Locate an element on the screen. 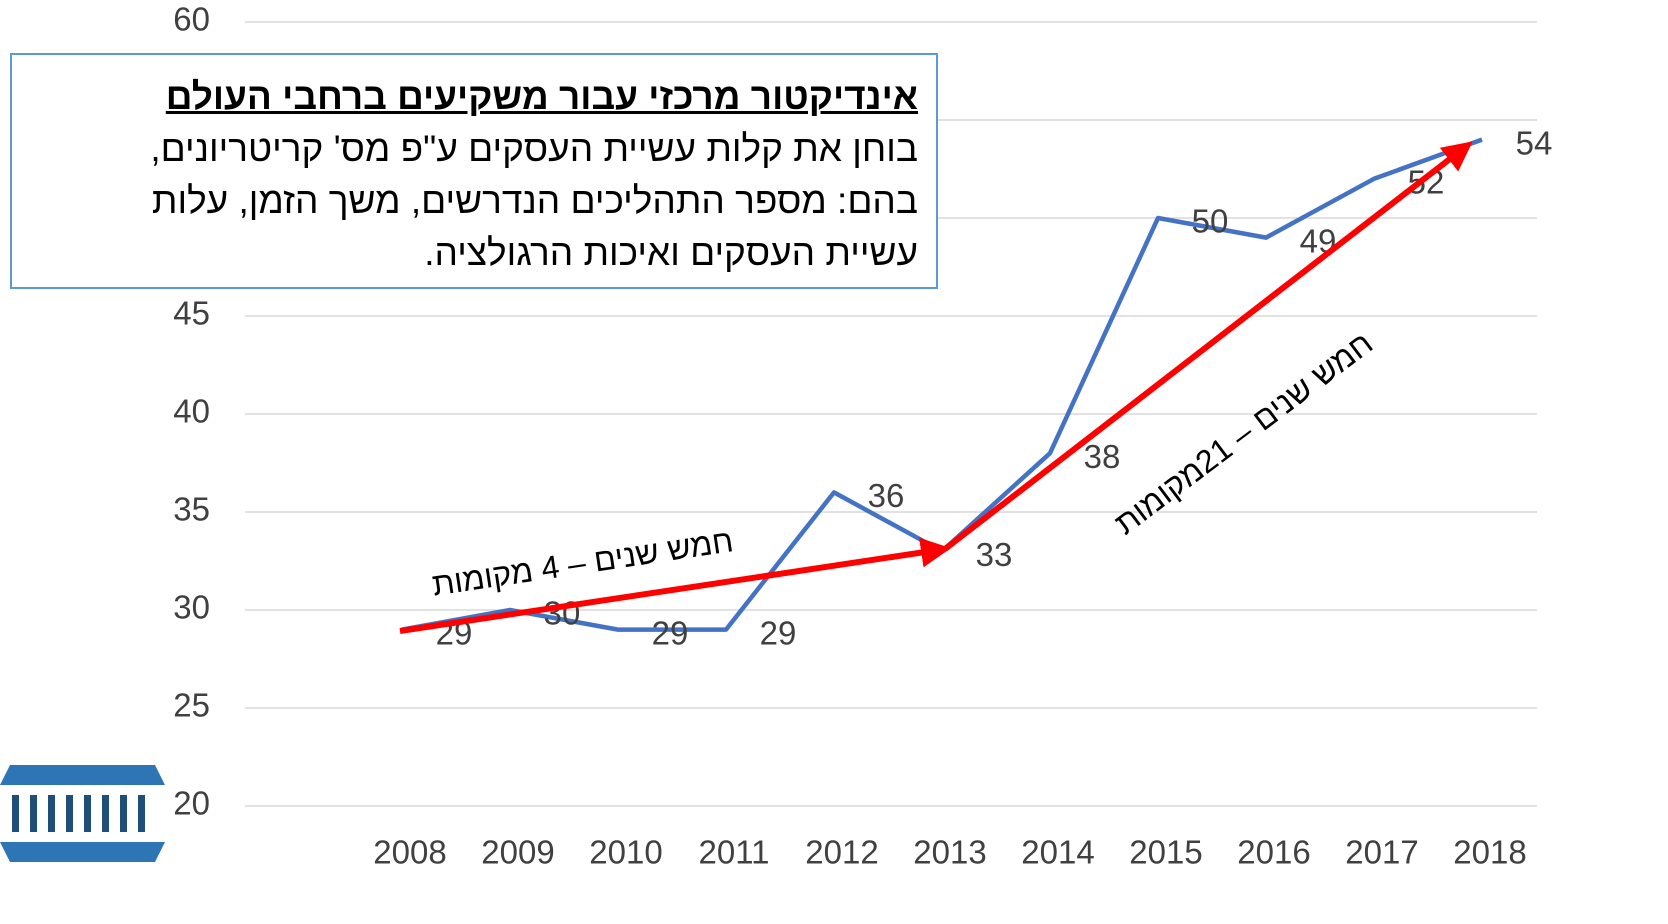 This screenshot has height=924, width=1668. x-tick-label: 2016 is located at coordinates (1273, 852).